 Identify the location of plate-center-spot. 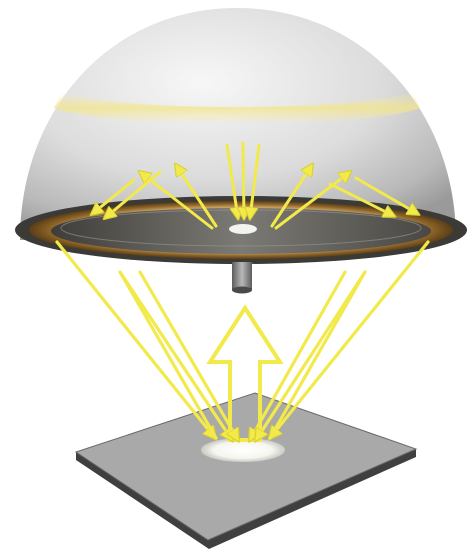
(243, 229).